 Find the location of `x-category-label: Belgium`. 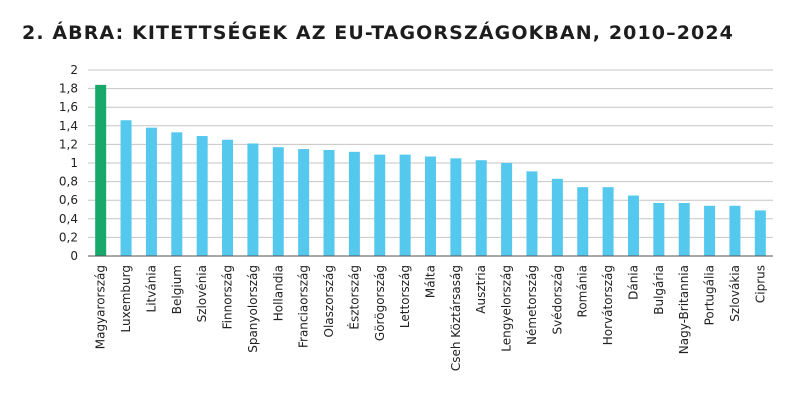

x-category-label: Belgium is located at coordinates (177, 289).